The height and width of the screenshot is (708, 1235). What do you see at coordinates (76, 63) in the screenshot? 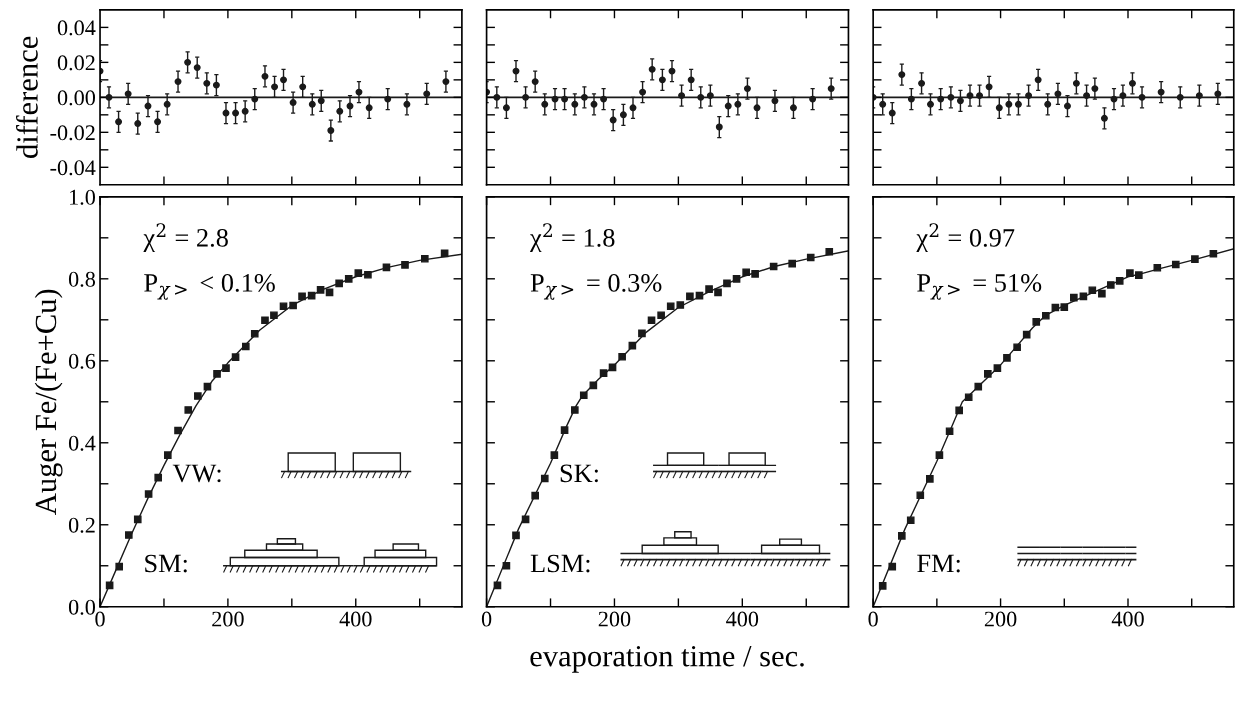
I see `y-tick-label: 0.02` at bounding box center [76, 63].